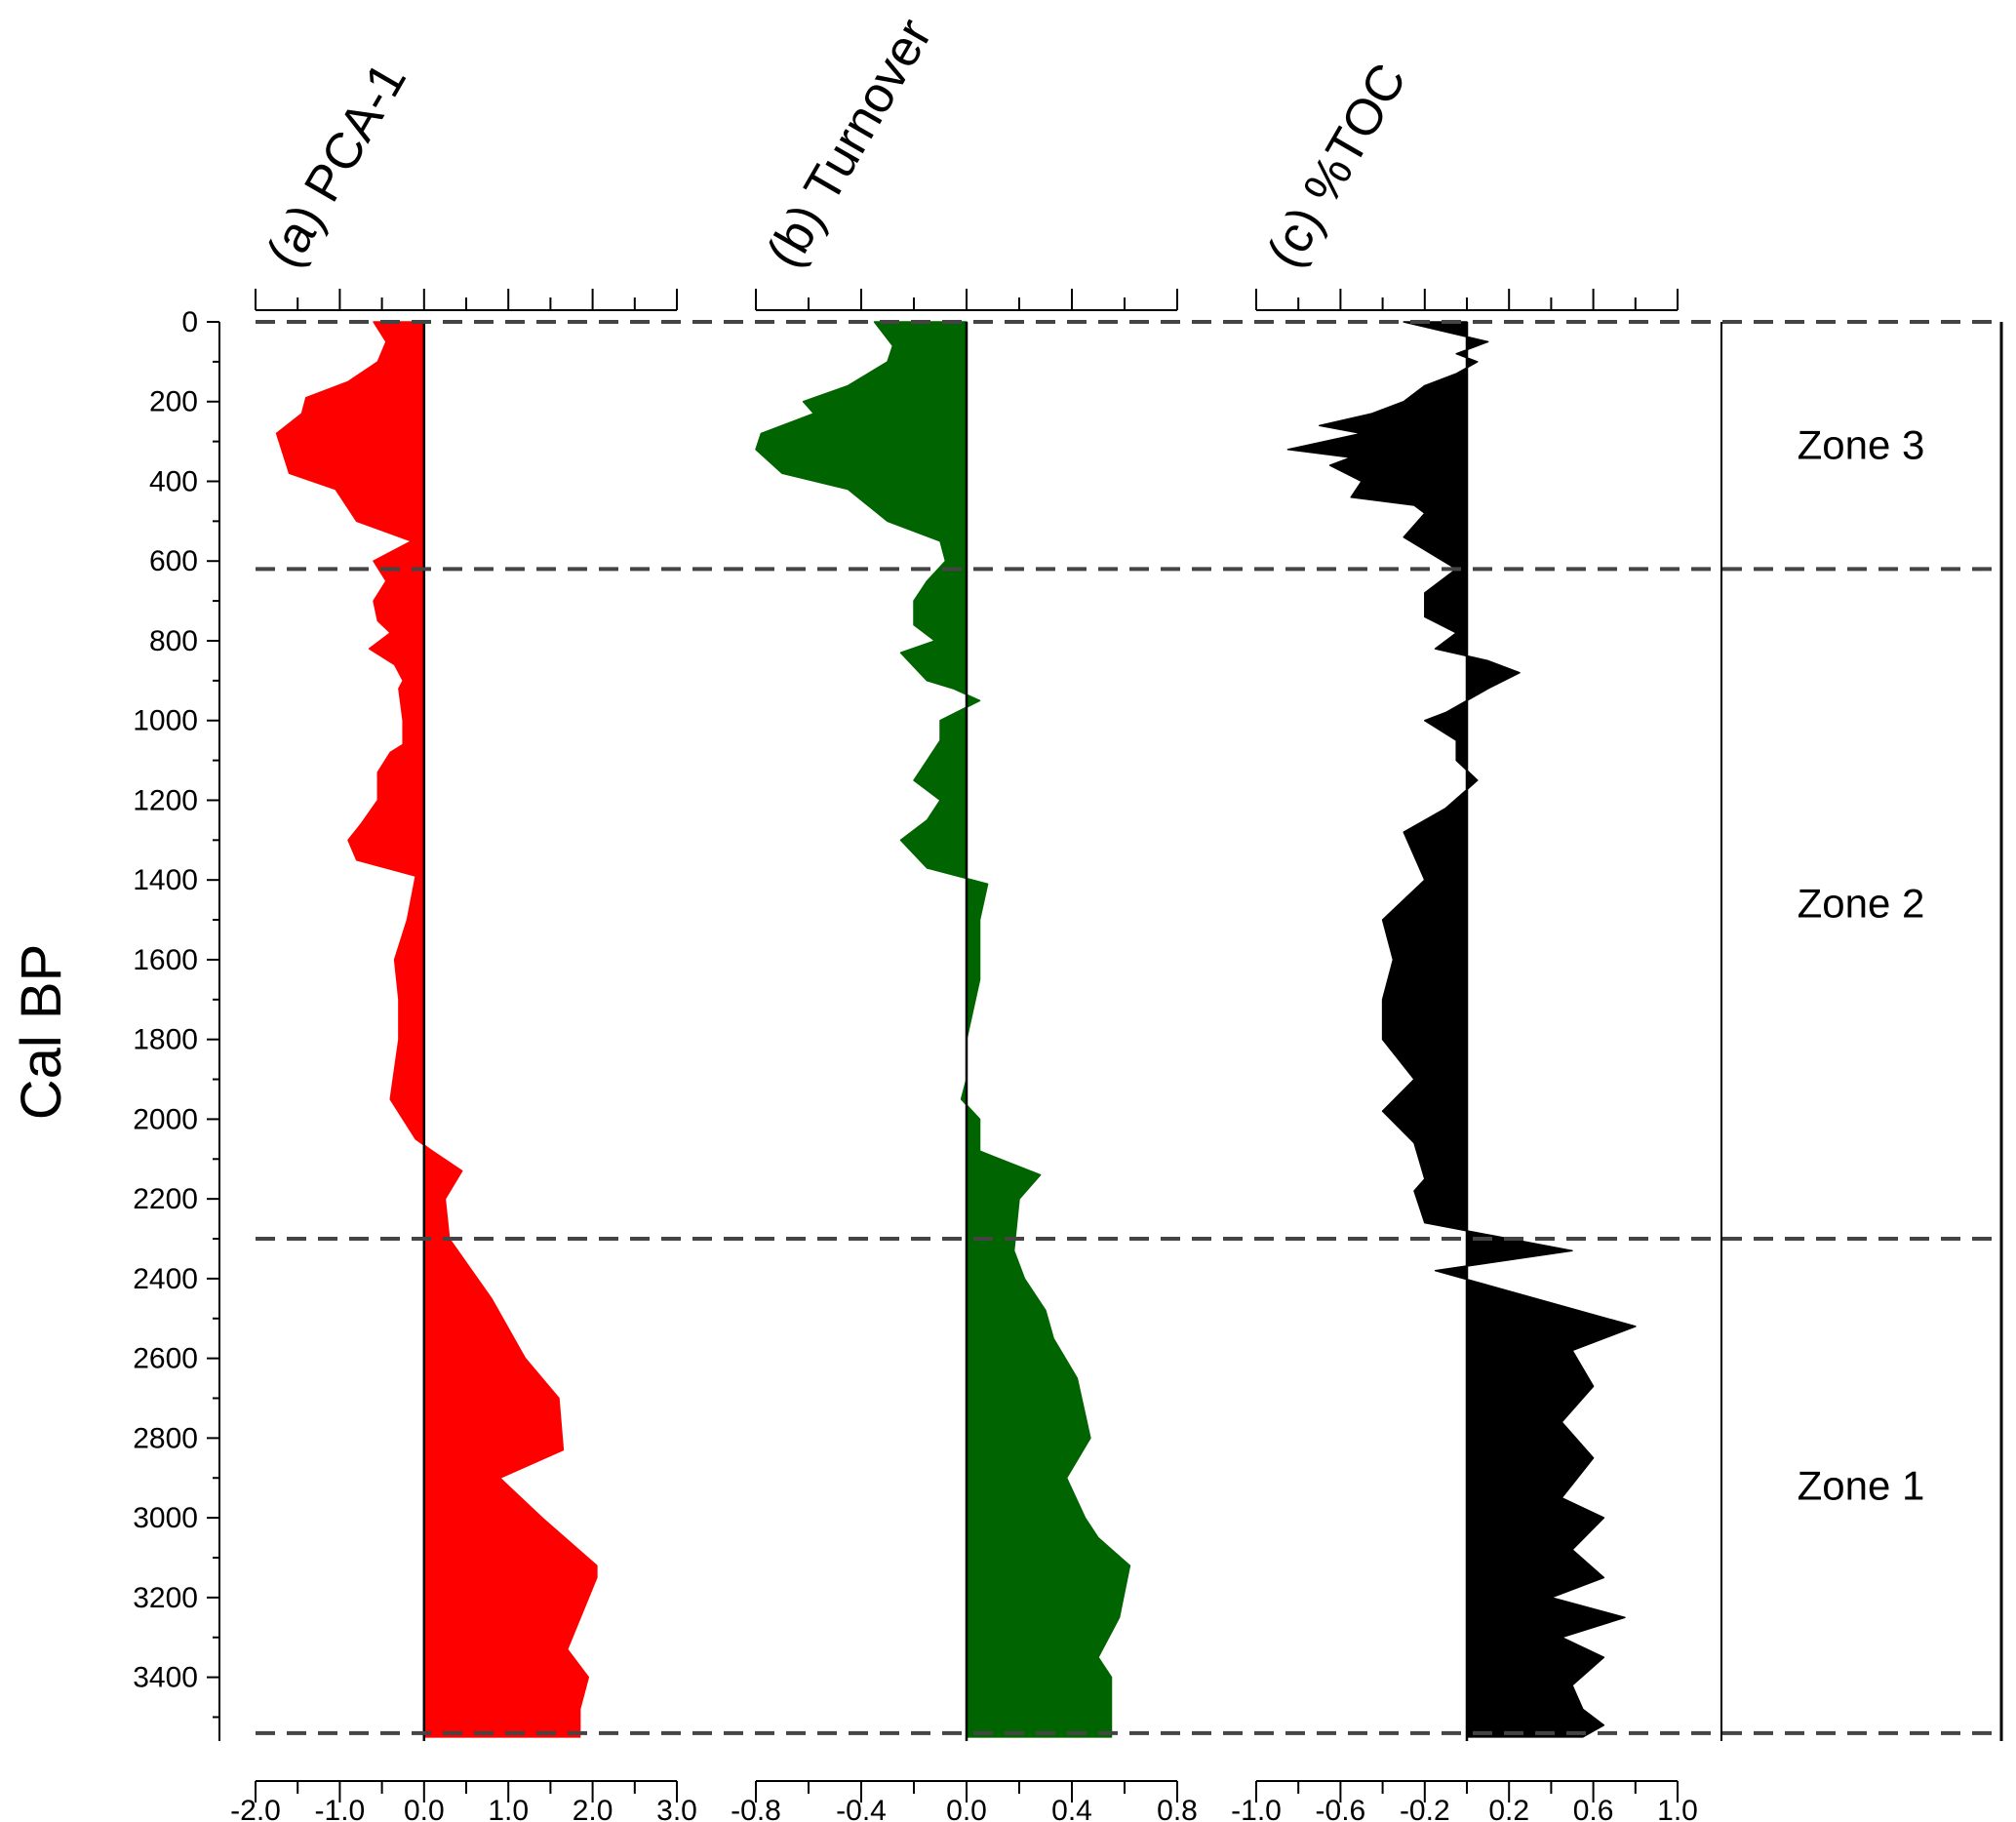 The image size is (2016, 1822). What do you see at coordinates (1593, 1809) in the screenshot?
I see `x-tick-label: 0.6` at bounding box center [1593, 1809].